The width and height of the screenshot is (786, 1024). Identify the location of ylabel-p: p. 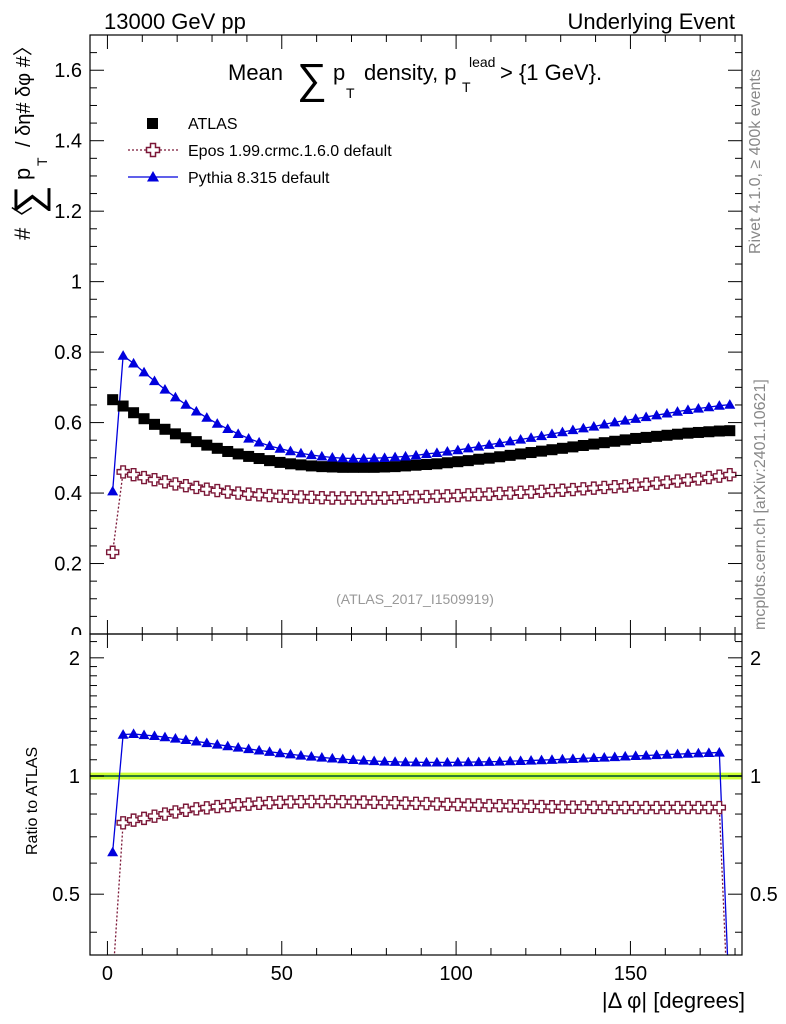
(22, 174).